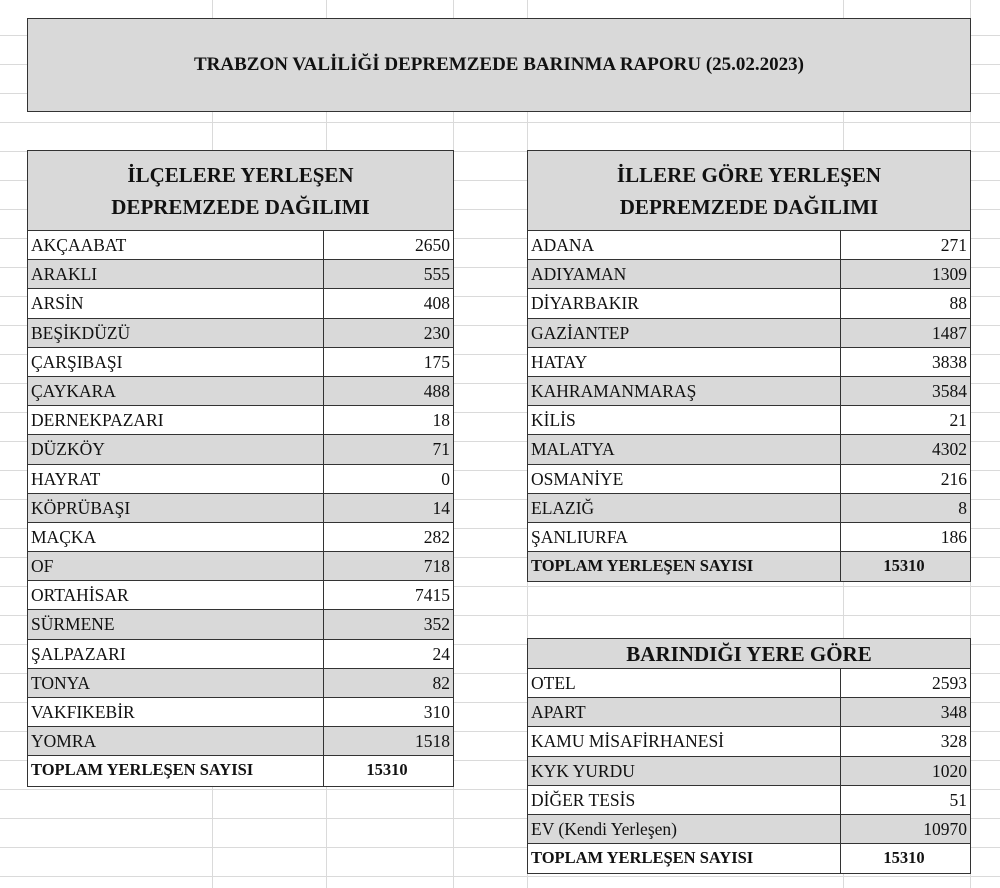 This screenshot has width=1000, height=888. What do you see at coordinates (176, 274) in the screenshot?
I see `row-label: ARAKLI` at bounding box center [176, 274].